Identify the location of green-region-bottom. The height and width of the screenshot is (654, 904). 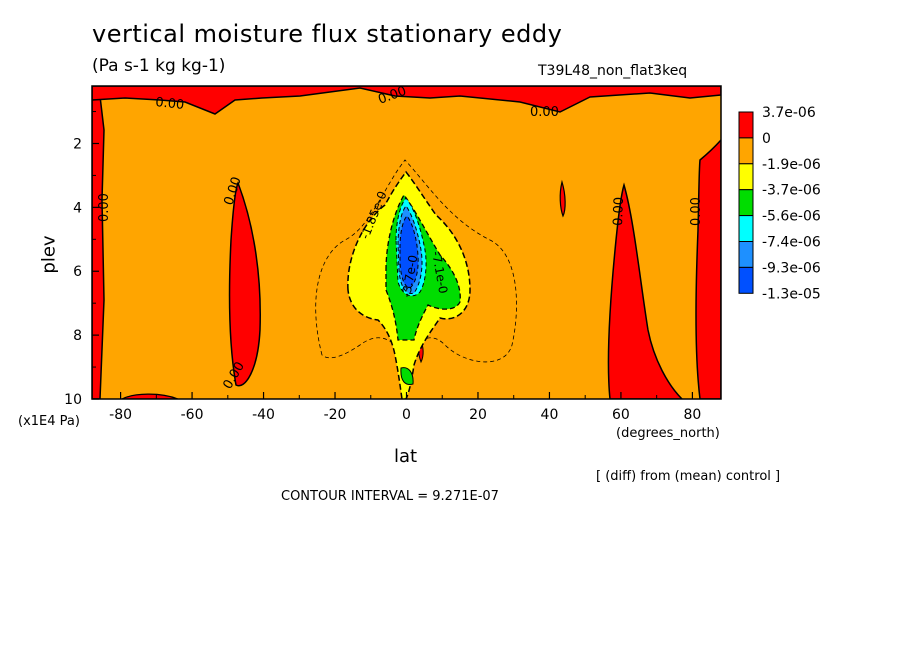
(407, 376).